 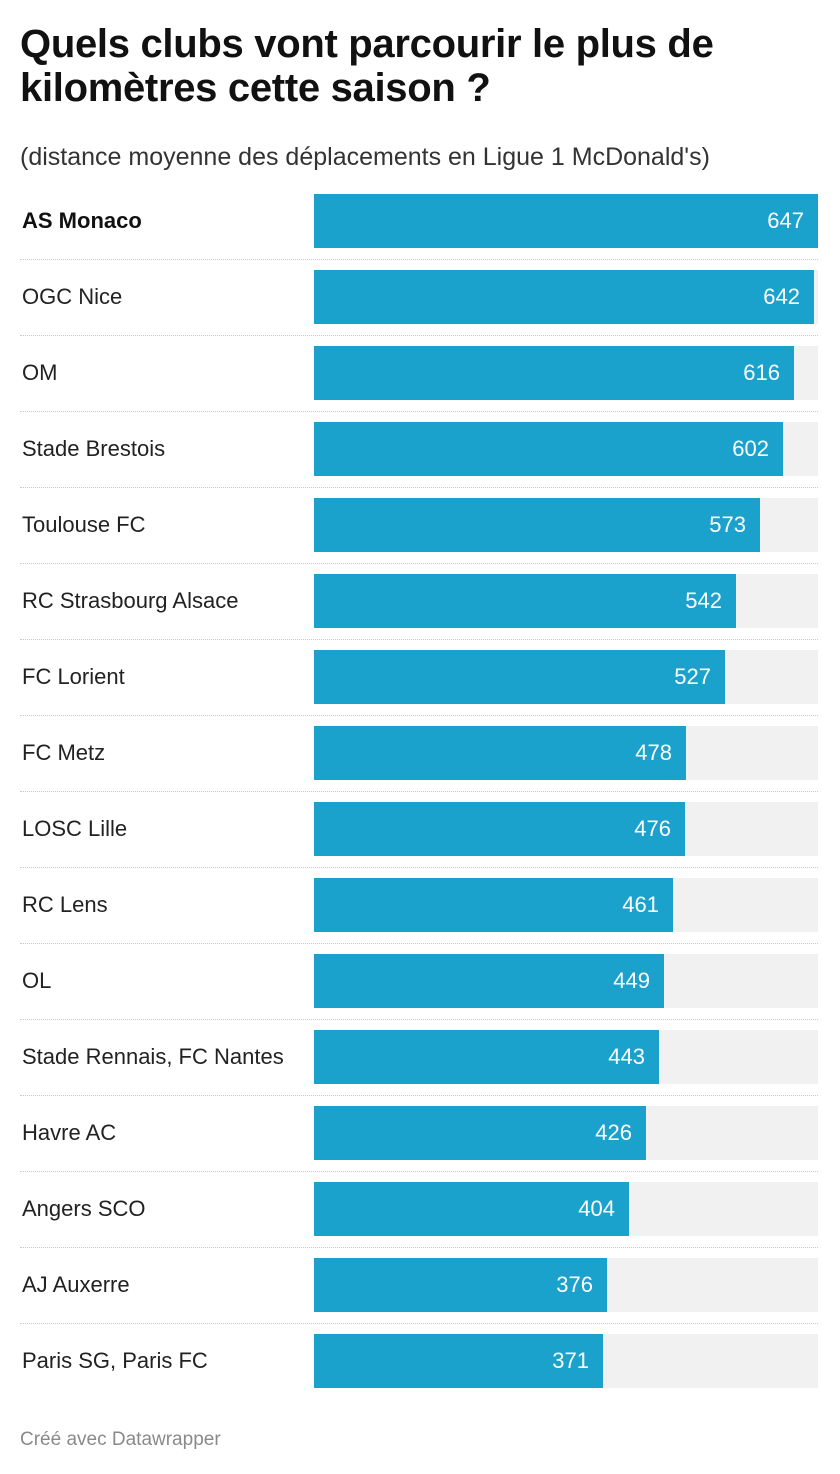 I want to click on bar-row: Angers SCO 404, so click(x=420, y=1209).